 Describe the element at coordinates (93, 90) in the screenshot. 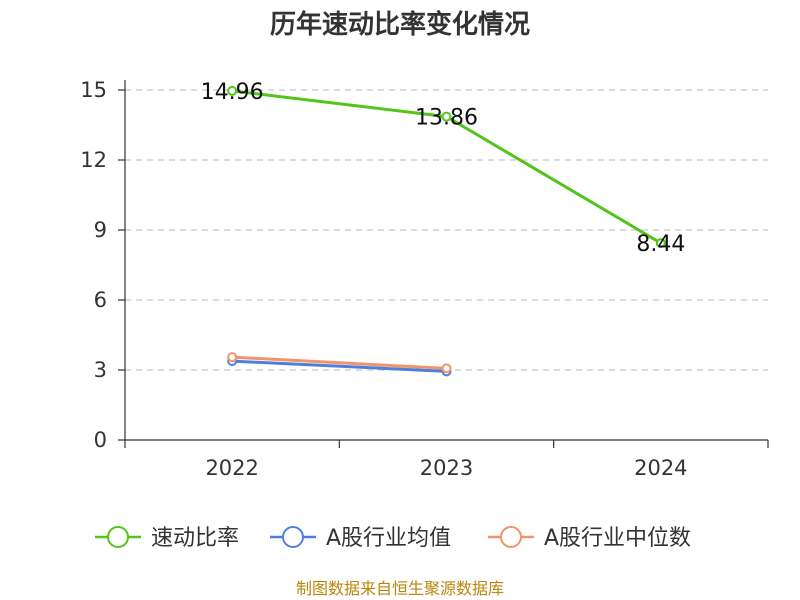

I see `y-tick-label: 15` at that location.